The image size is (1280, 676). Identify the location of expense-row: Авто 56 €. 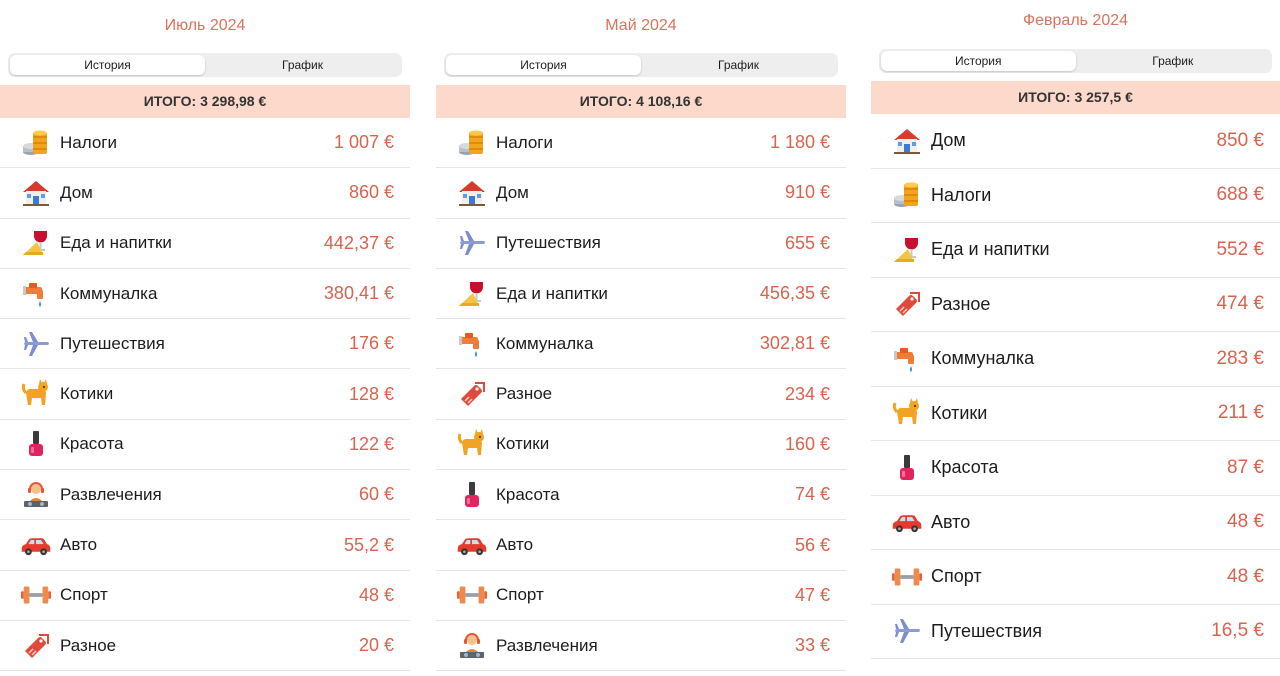
(641, 545).